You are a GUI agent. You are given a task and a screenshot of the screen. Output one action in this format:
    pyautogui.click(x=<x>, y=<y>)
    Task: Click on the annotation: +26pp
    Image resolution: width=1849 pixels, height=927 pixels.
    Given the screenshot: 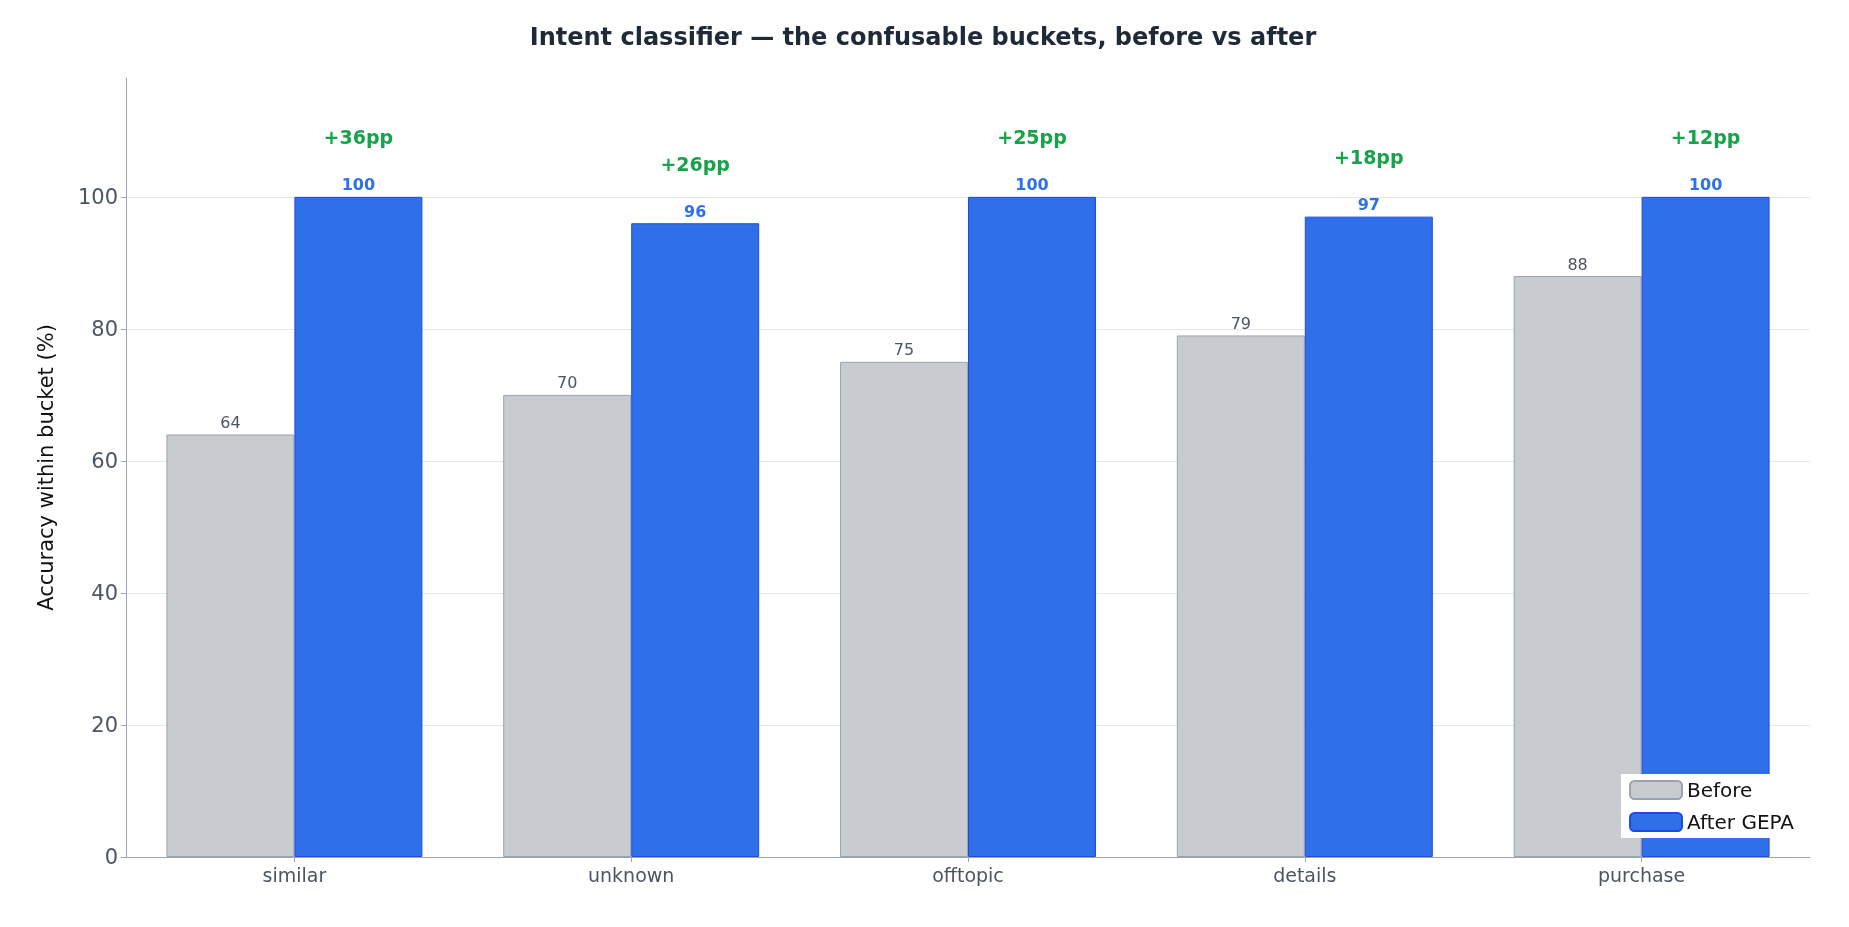 What is the action you would take?
    pyautogui.click(x=695, y=163)
    